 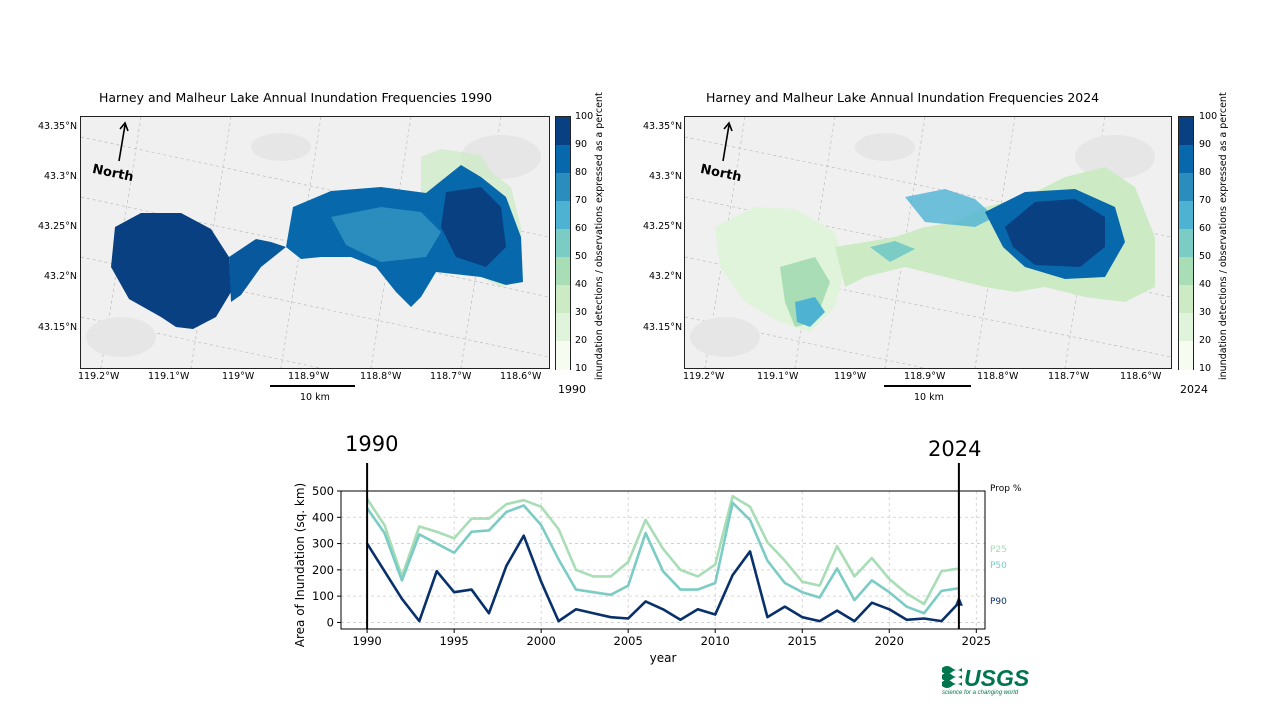 What do you see at coordinates (955, 449) in the screenshot?
I see `annotation-2024: 2024` at bounding box center [955, 449].